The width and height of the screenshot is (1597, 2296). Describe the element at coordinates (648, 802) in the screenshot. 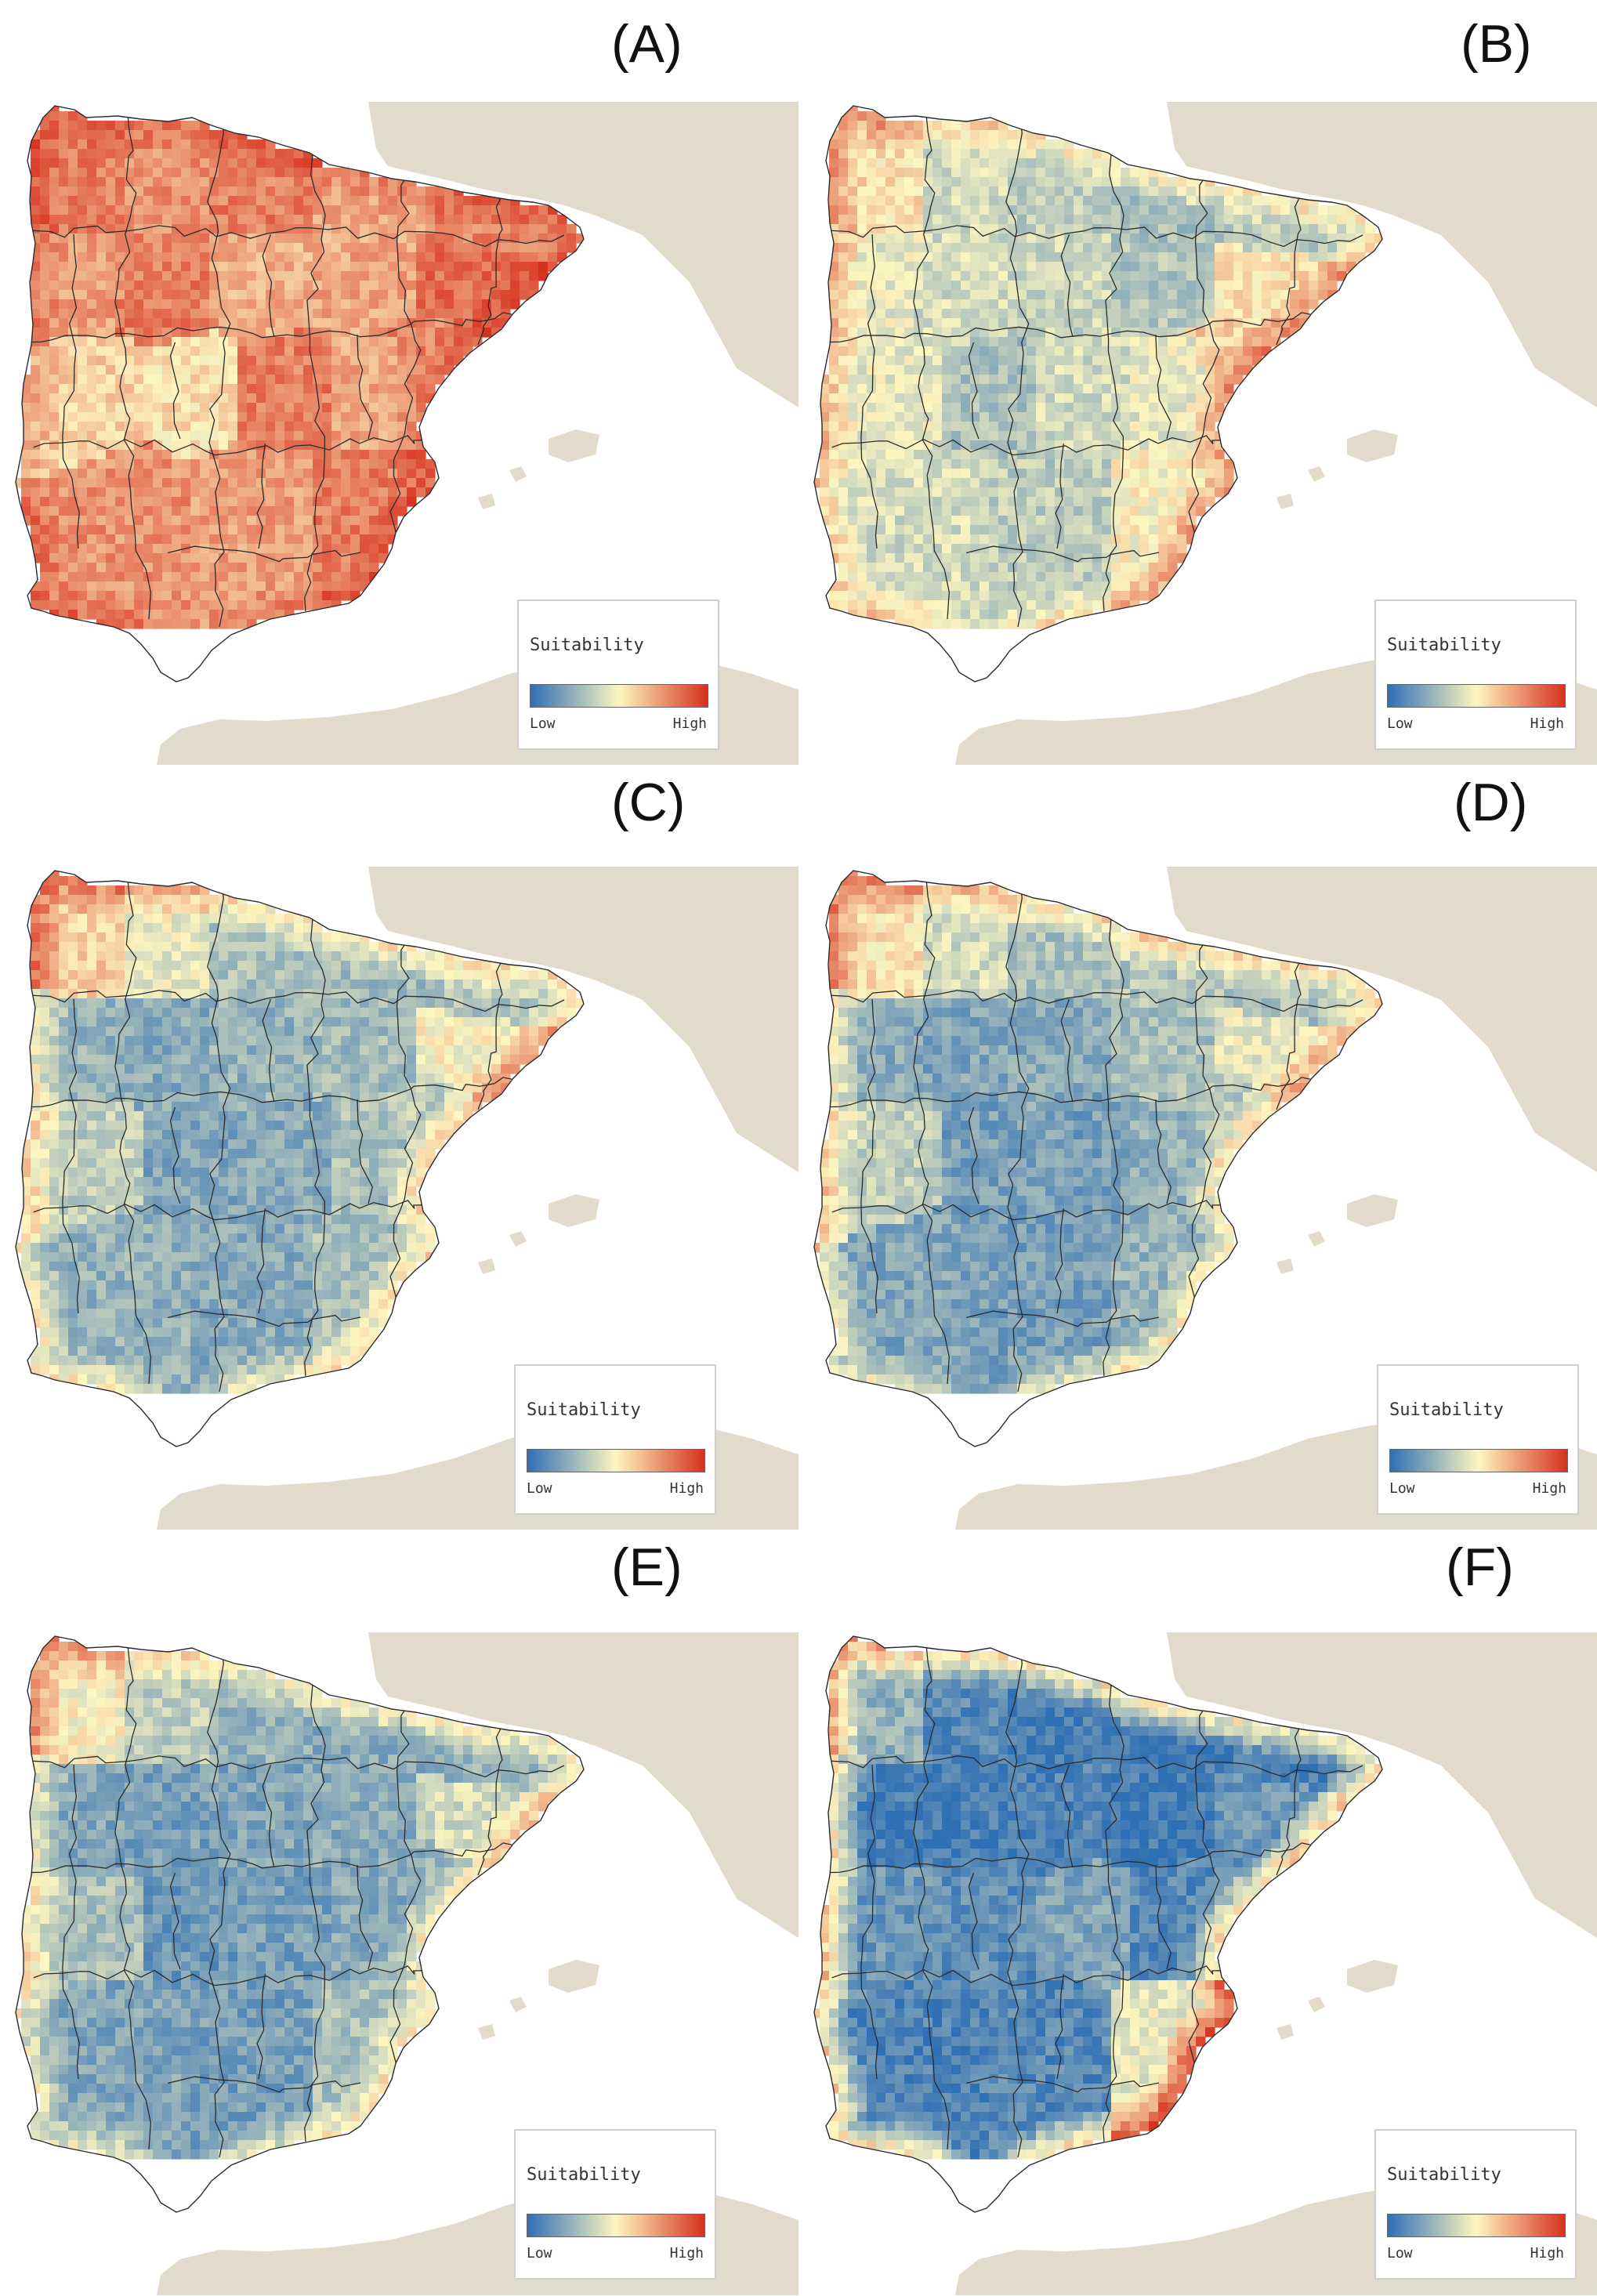

I see `panel-label: (C)` at that location.